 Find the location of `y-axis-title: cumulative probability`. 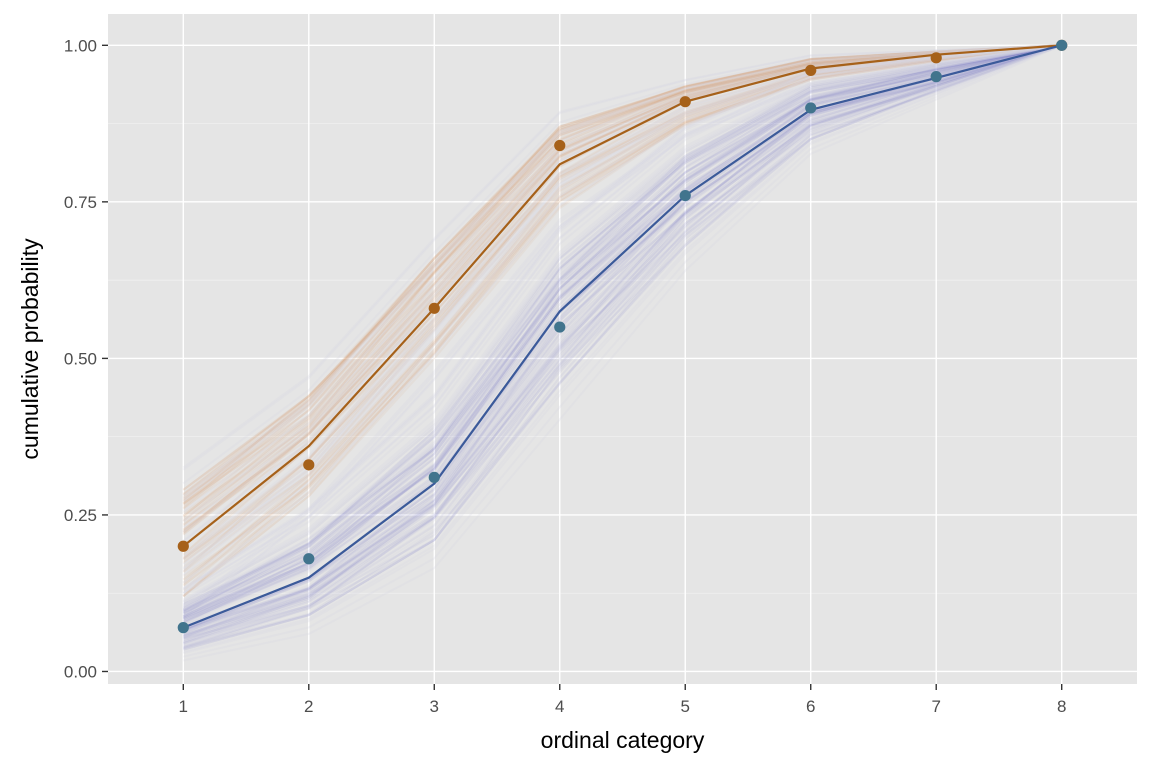

y-axis-title: cumulative probability is located at coordinates (30, 349).